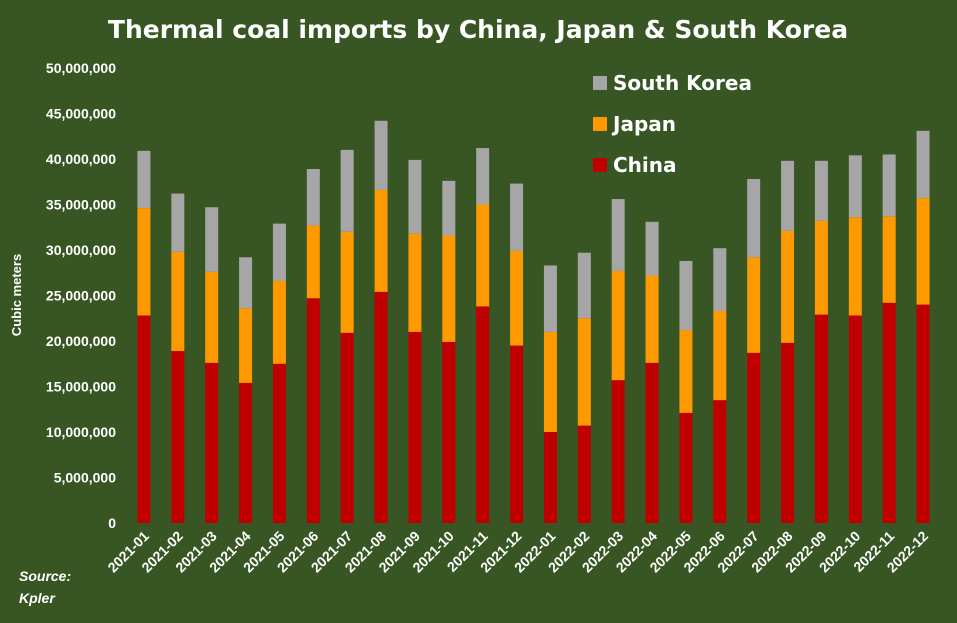 This screenshot has width=957, height=623. What do you see at coordinates (81, 387) in the screenshot?
I see `y-tick-label: 15,000,000` at bounding box center [81, 387].